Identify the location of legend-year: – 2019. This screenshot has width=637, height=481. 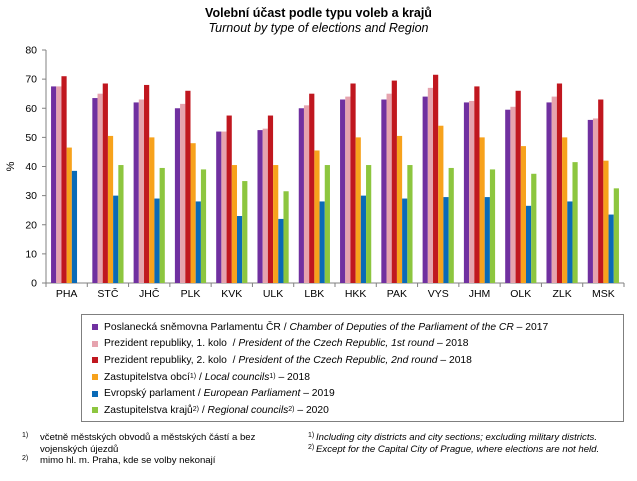
(317, 394).